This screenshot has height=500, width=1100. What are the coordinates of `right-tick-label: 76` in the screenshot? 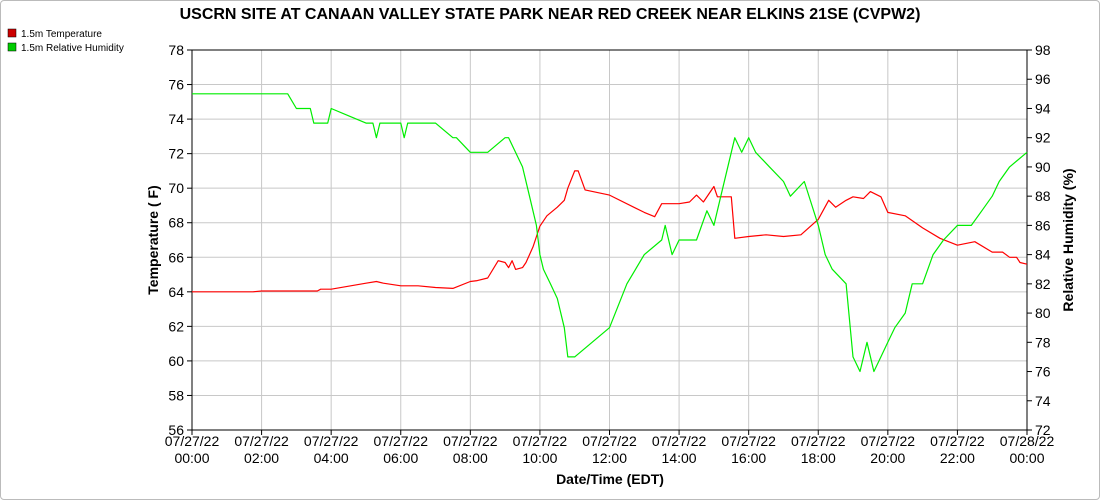 It's located at (1043, 372).